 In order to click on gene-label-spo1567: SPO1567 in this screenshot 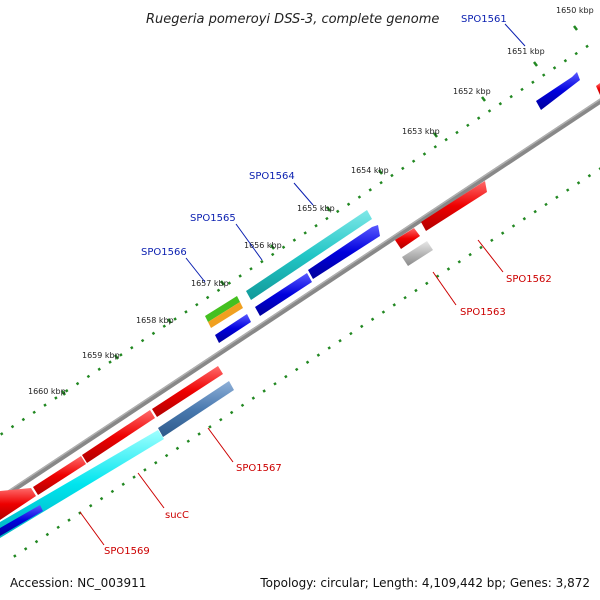, I will do `click(259, 468)`.